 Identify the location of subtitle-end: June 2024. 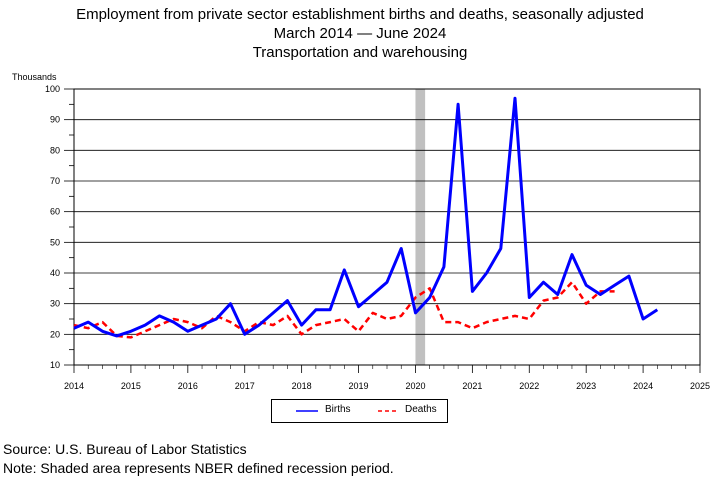
(411, 33).